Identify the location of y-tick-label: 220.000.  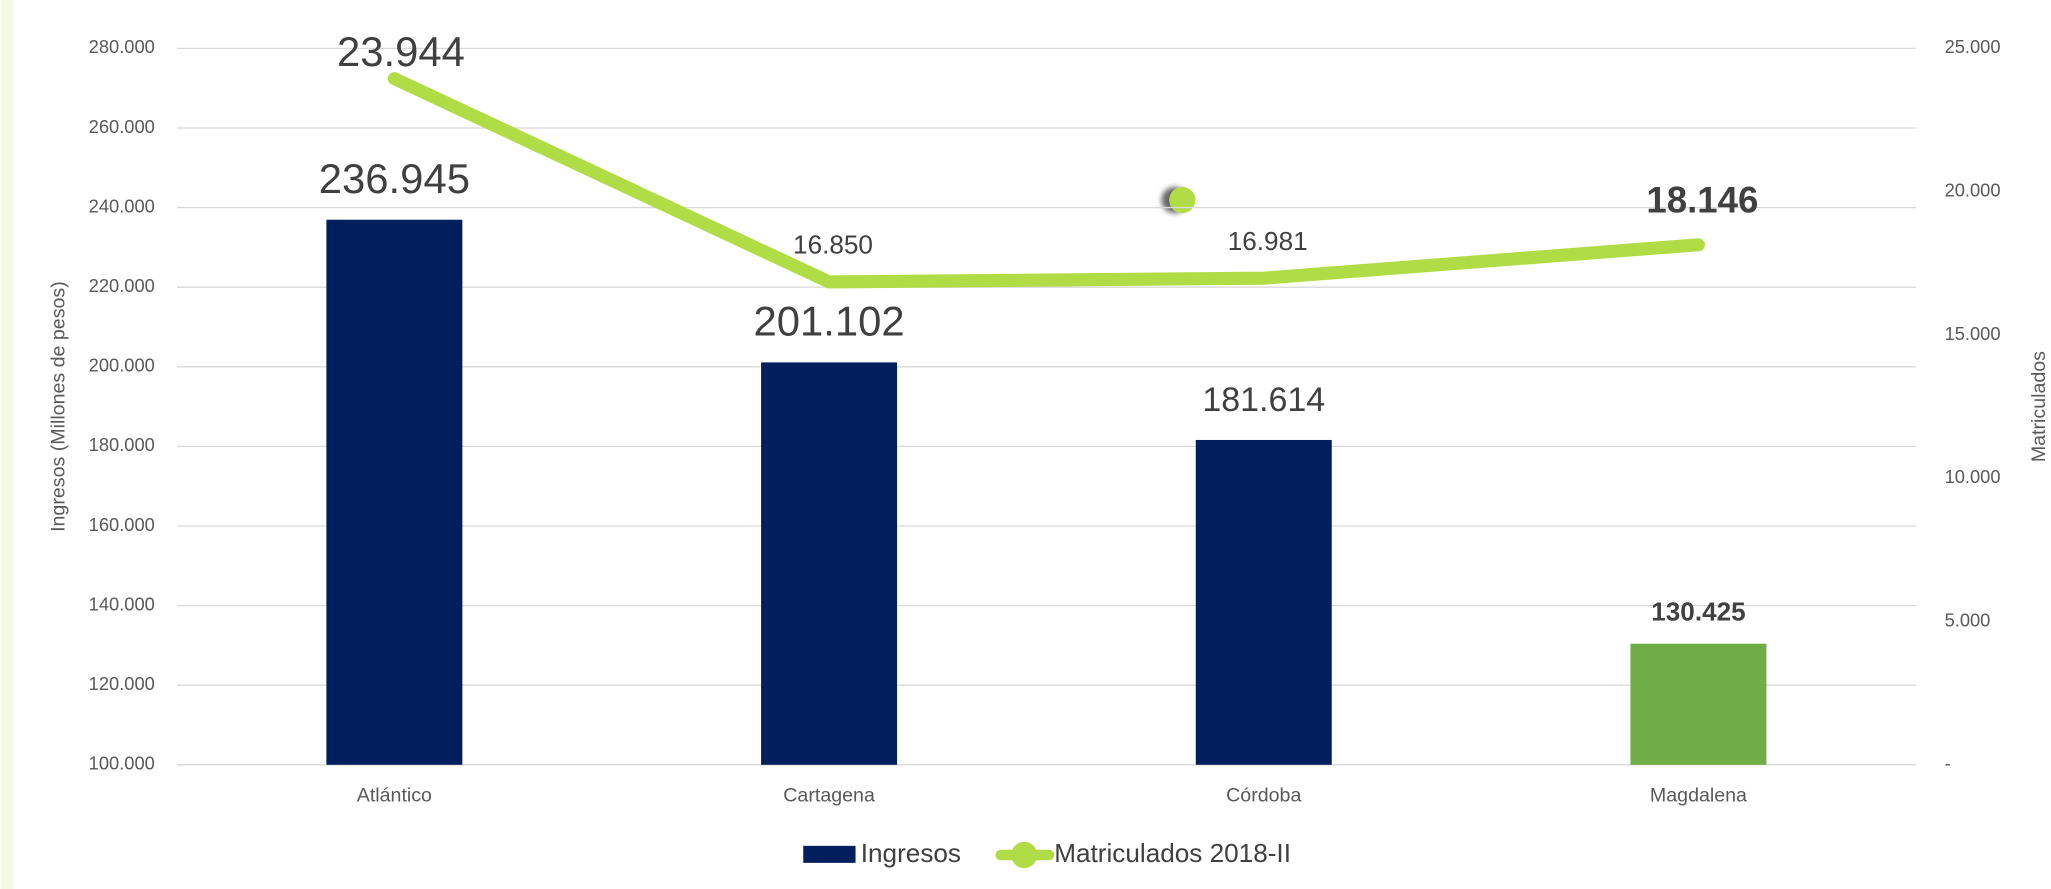
(122, 285).